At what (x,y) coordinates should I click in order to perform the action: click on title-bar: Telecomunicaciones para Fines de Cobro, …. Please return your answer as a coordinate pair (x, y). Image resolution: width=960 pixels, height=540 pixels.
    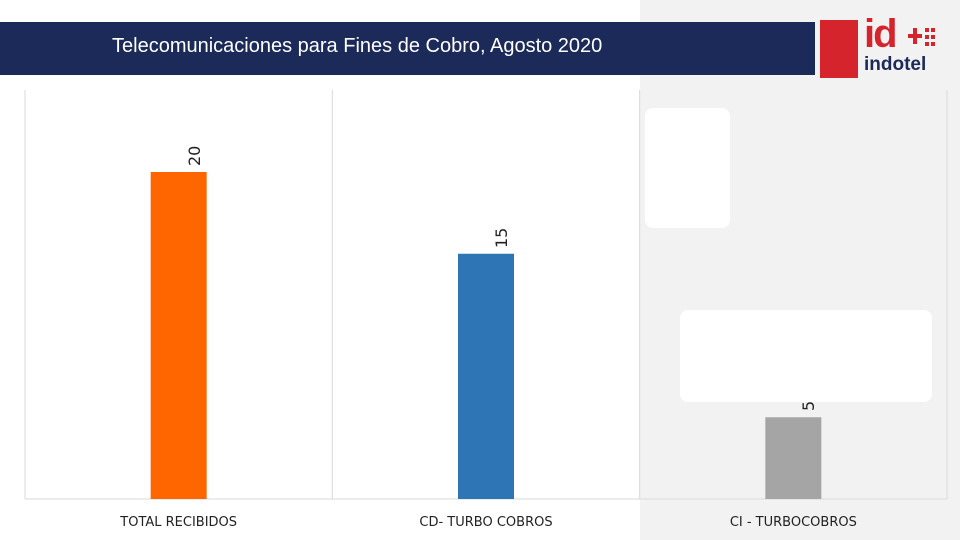
    Looking at the image, I should click on (407, 48).